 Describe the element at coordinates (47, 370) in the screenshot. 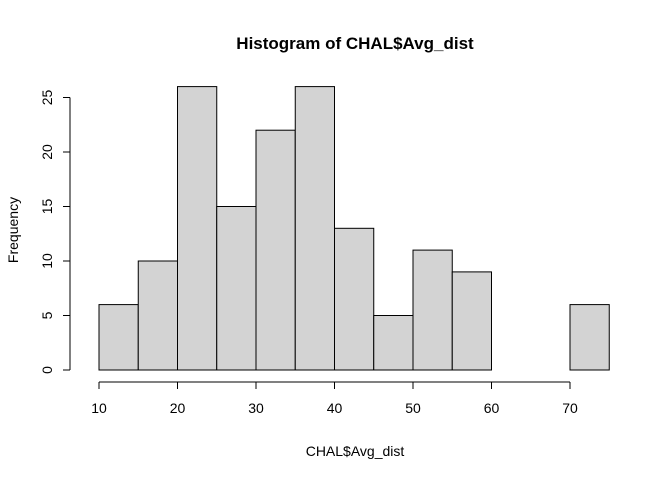

I see `y-tick-label: 0` at that location.